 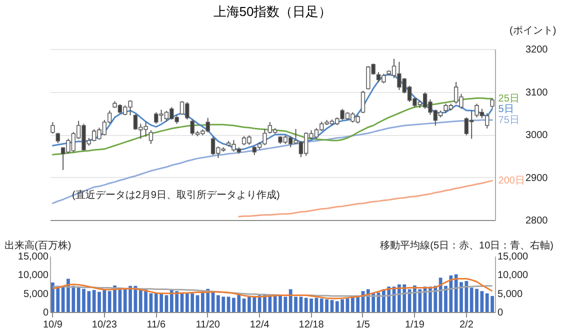 What do you see at coordinates (311, 325) in the screenshot?
I see `x-tick-label: 12/18` at bounding box center [311, 325].